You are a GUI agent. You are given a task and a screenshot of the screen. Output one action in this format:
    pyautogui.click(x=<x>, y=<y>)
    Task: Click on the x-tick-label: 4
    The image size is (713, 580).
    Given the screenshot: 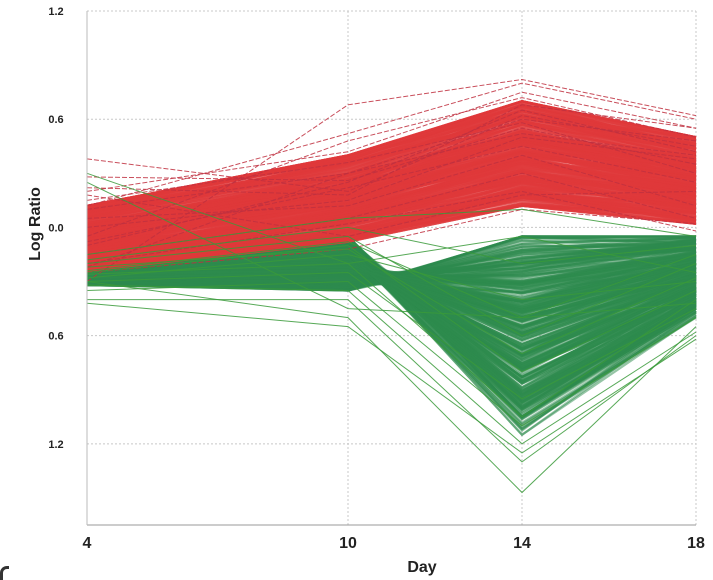 What is the action you would take?
    pyautogui.click(x=87, y=543)
    